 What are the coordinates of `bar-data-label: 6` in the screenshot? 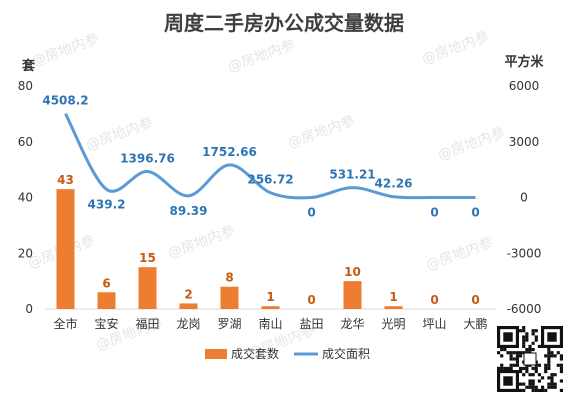 It's located at (106, 283).